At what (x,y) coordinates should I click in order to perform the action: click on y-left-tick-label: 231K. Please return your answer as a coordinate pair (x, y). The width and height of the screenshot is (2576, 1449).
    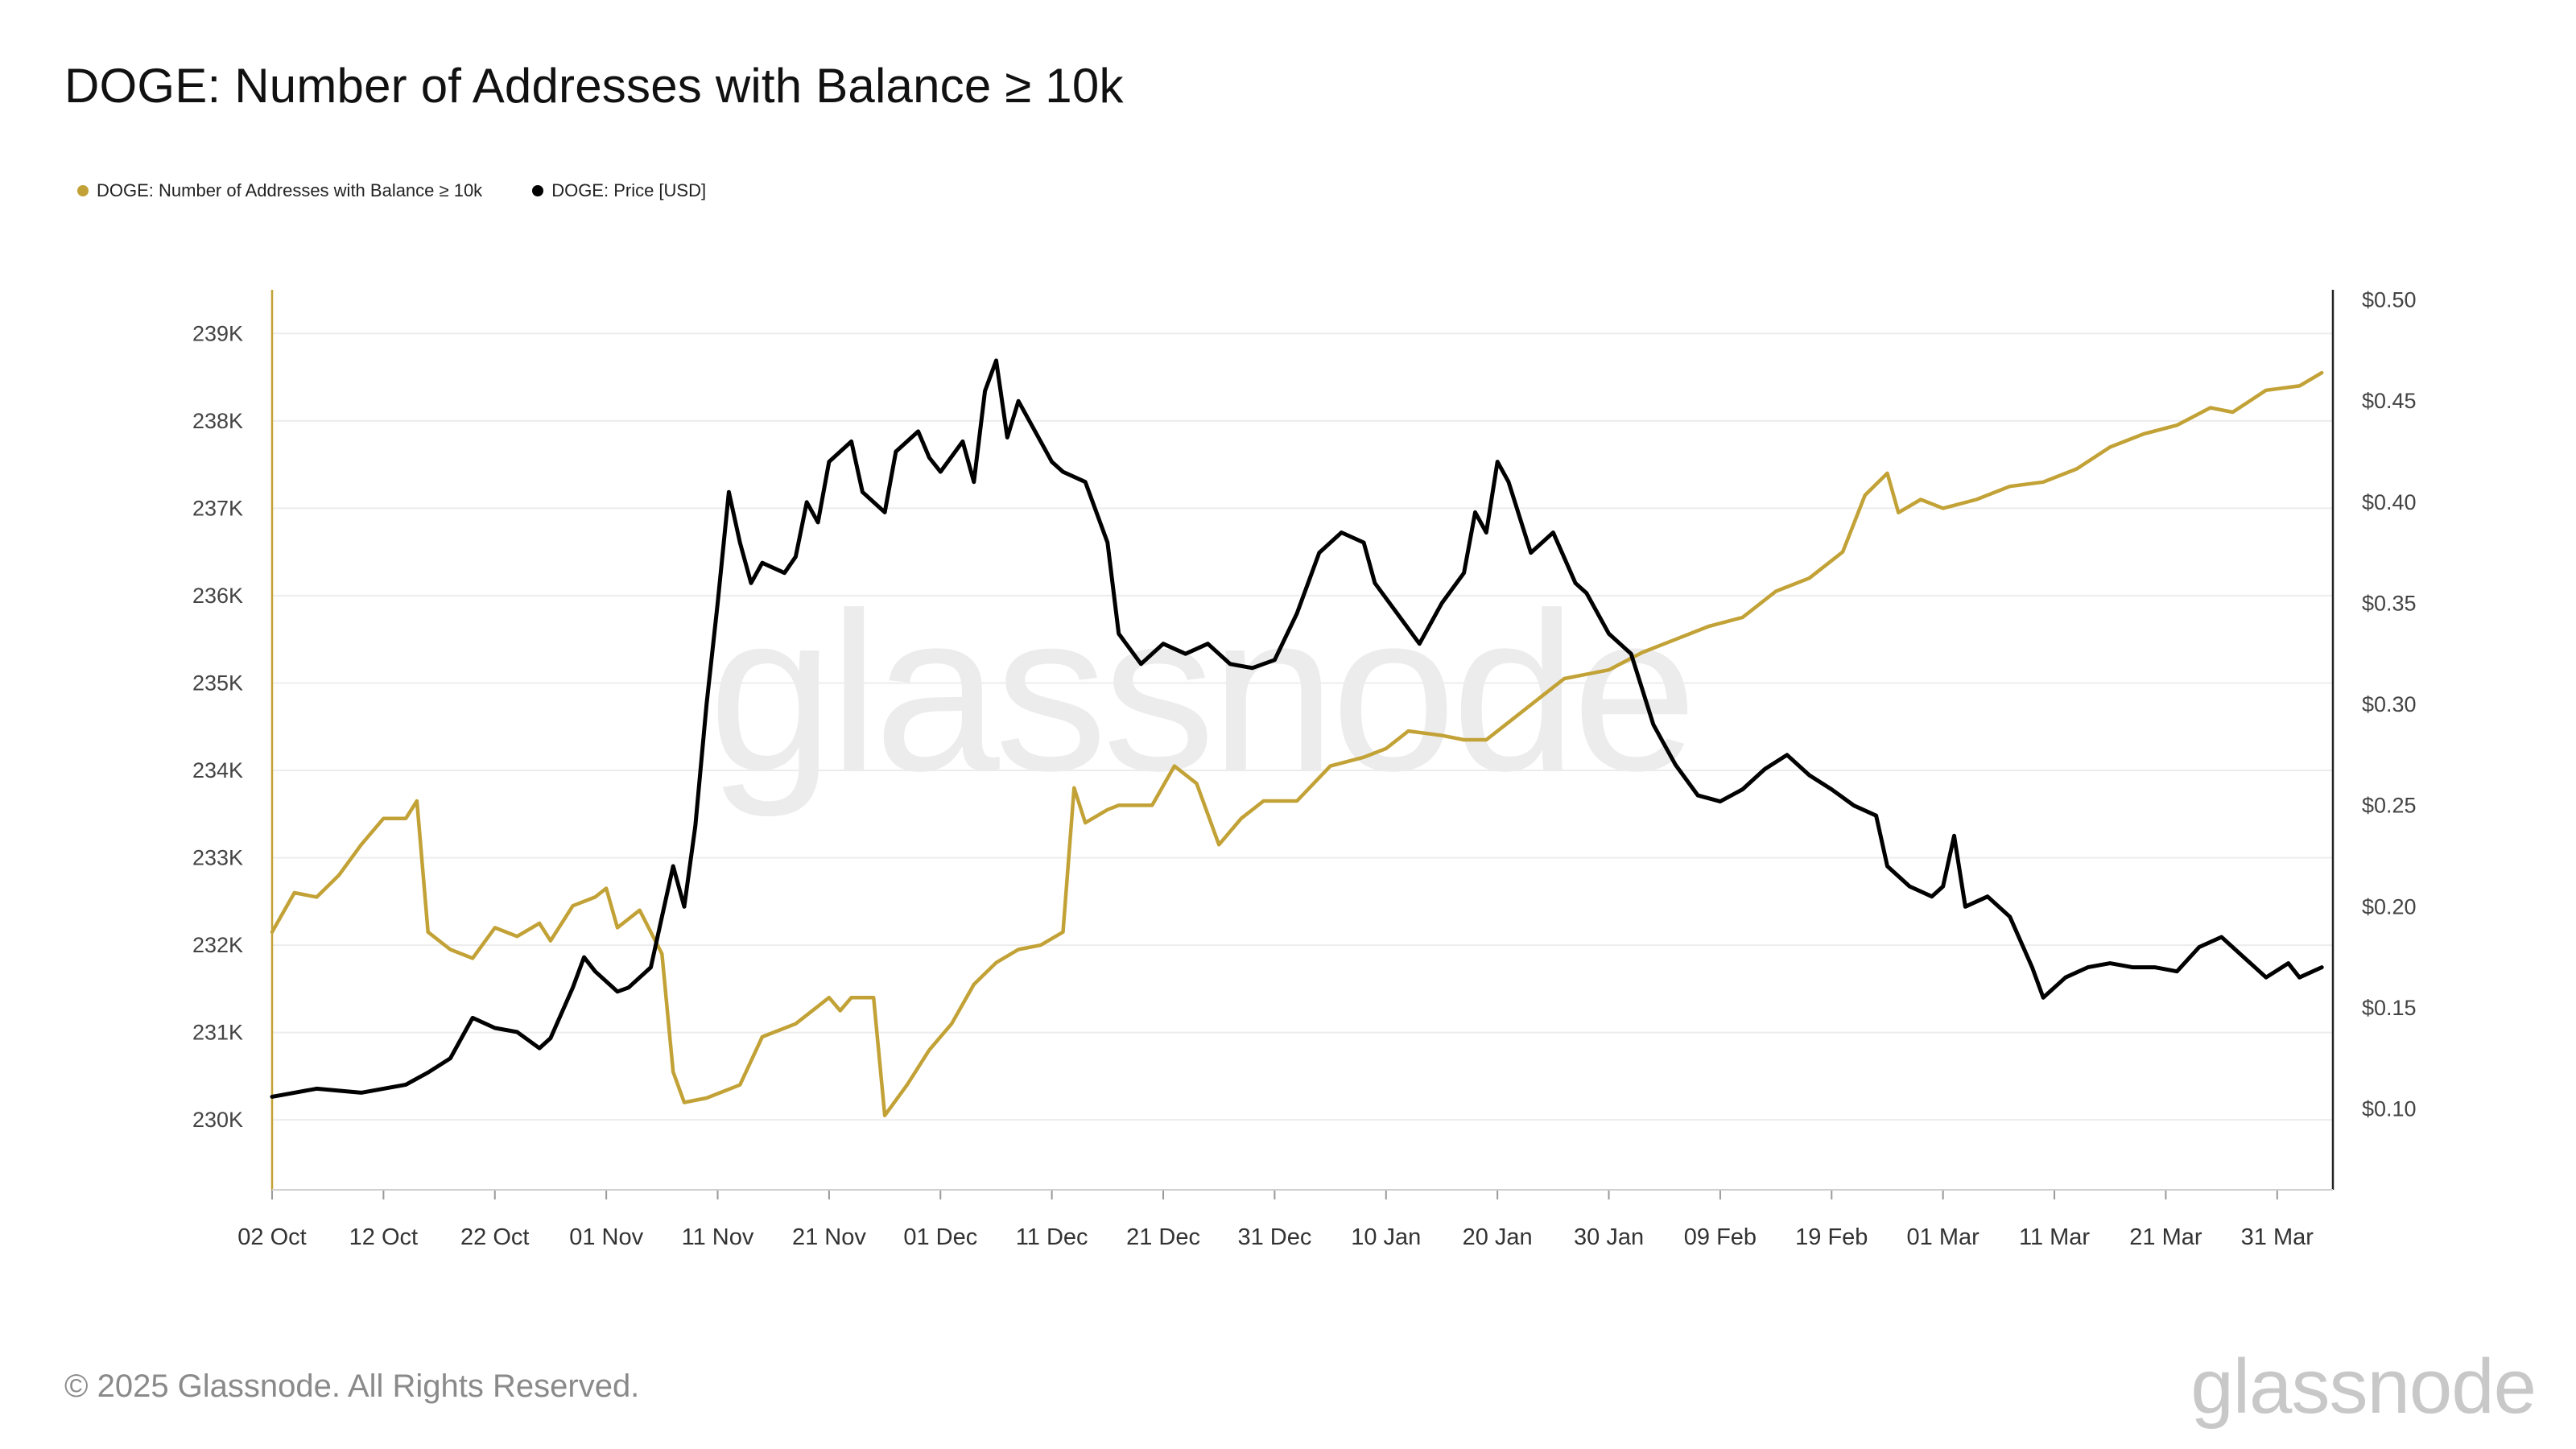
    Looking at the image, I should click on (217, 1033).